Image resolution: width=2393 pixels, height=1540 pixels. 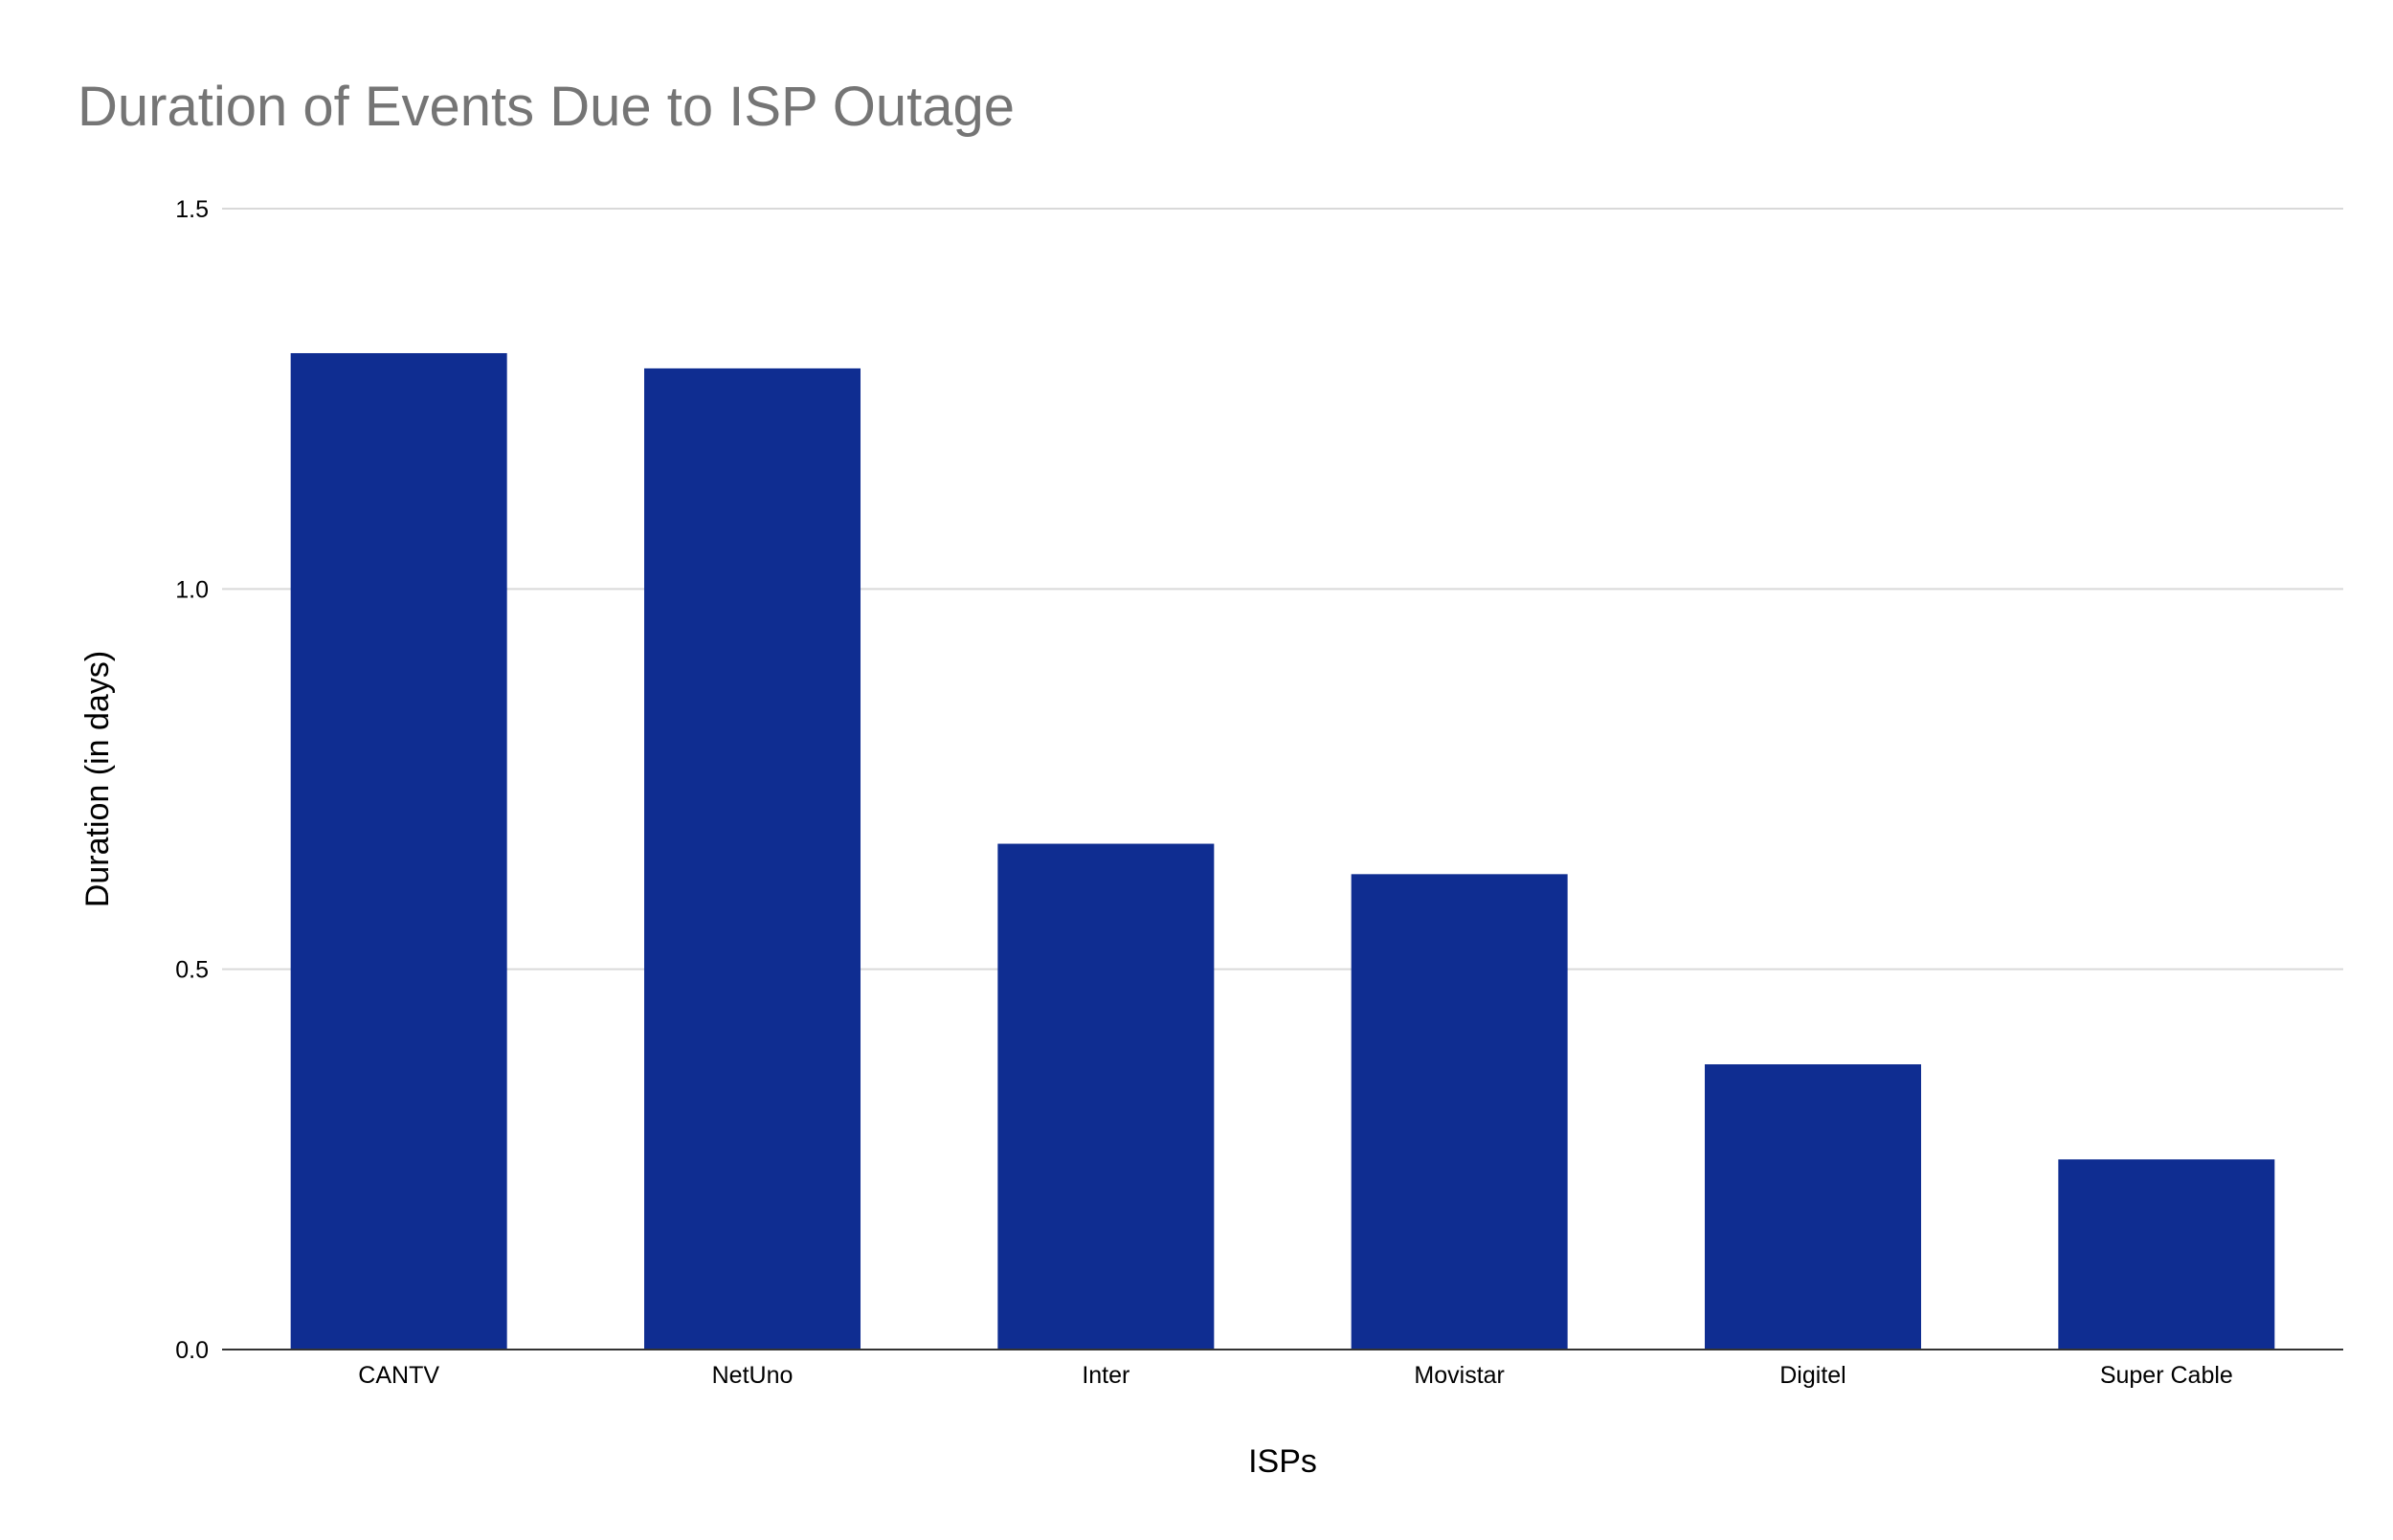 I want to click on x-tick-label: CANTV, so click(x=398, y=1375).